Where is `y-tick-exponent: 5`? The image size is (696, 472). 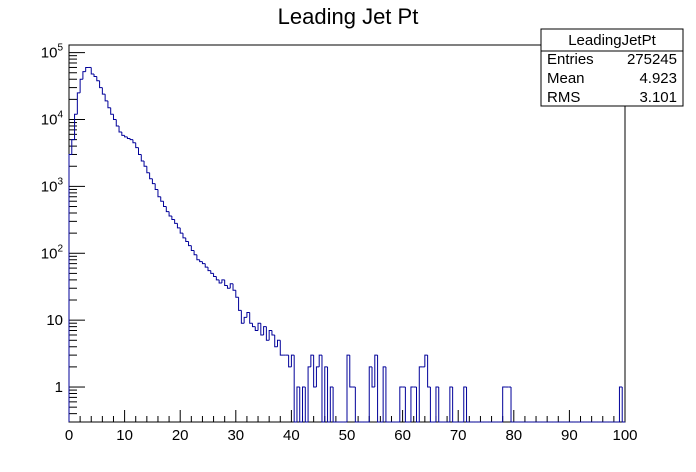 y-tick-exponent: 5 is located at coordinates (60, 47).